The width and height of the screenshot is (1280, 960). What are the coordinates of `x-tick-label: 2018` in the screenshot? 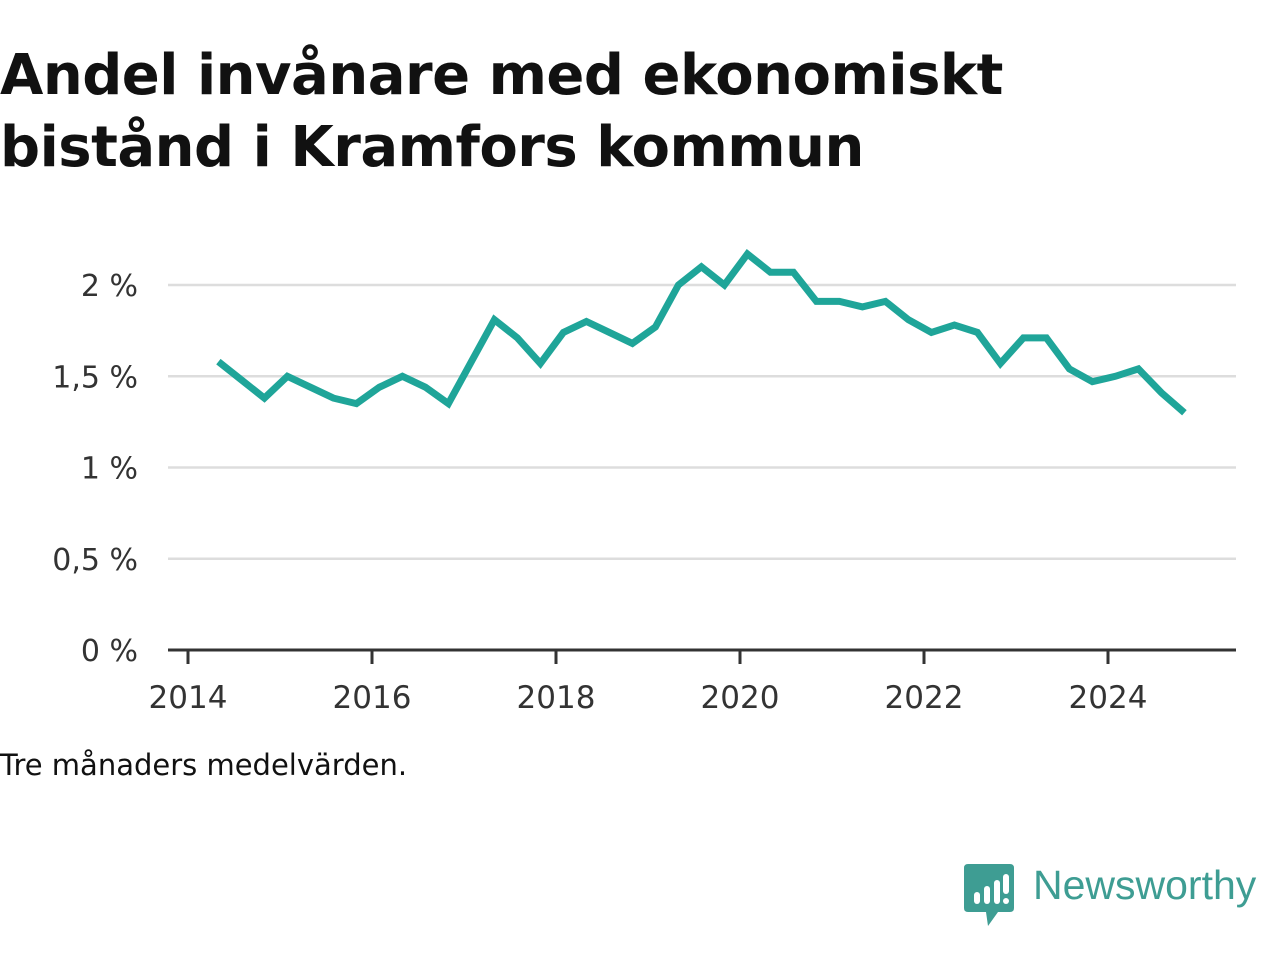 It's located at (556, 698).